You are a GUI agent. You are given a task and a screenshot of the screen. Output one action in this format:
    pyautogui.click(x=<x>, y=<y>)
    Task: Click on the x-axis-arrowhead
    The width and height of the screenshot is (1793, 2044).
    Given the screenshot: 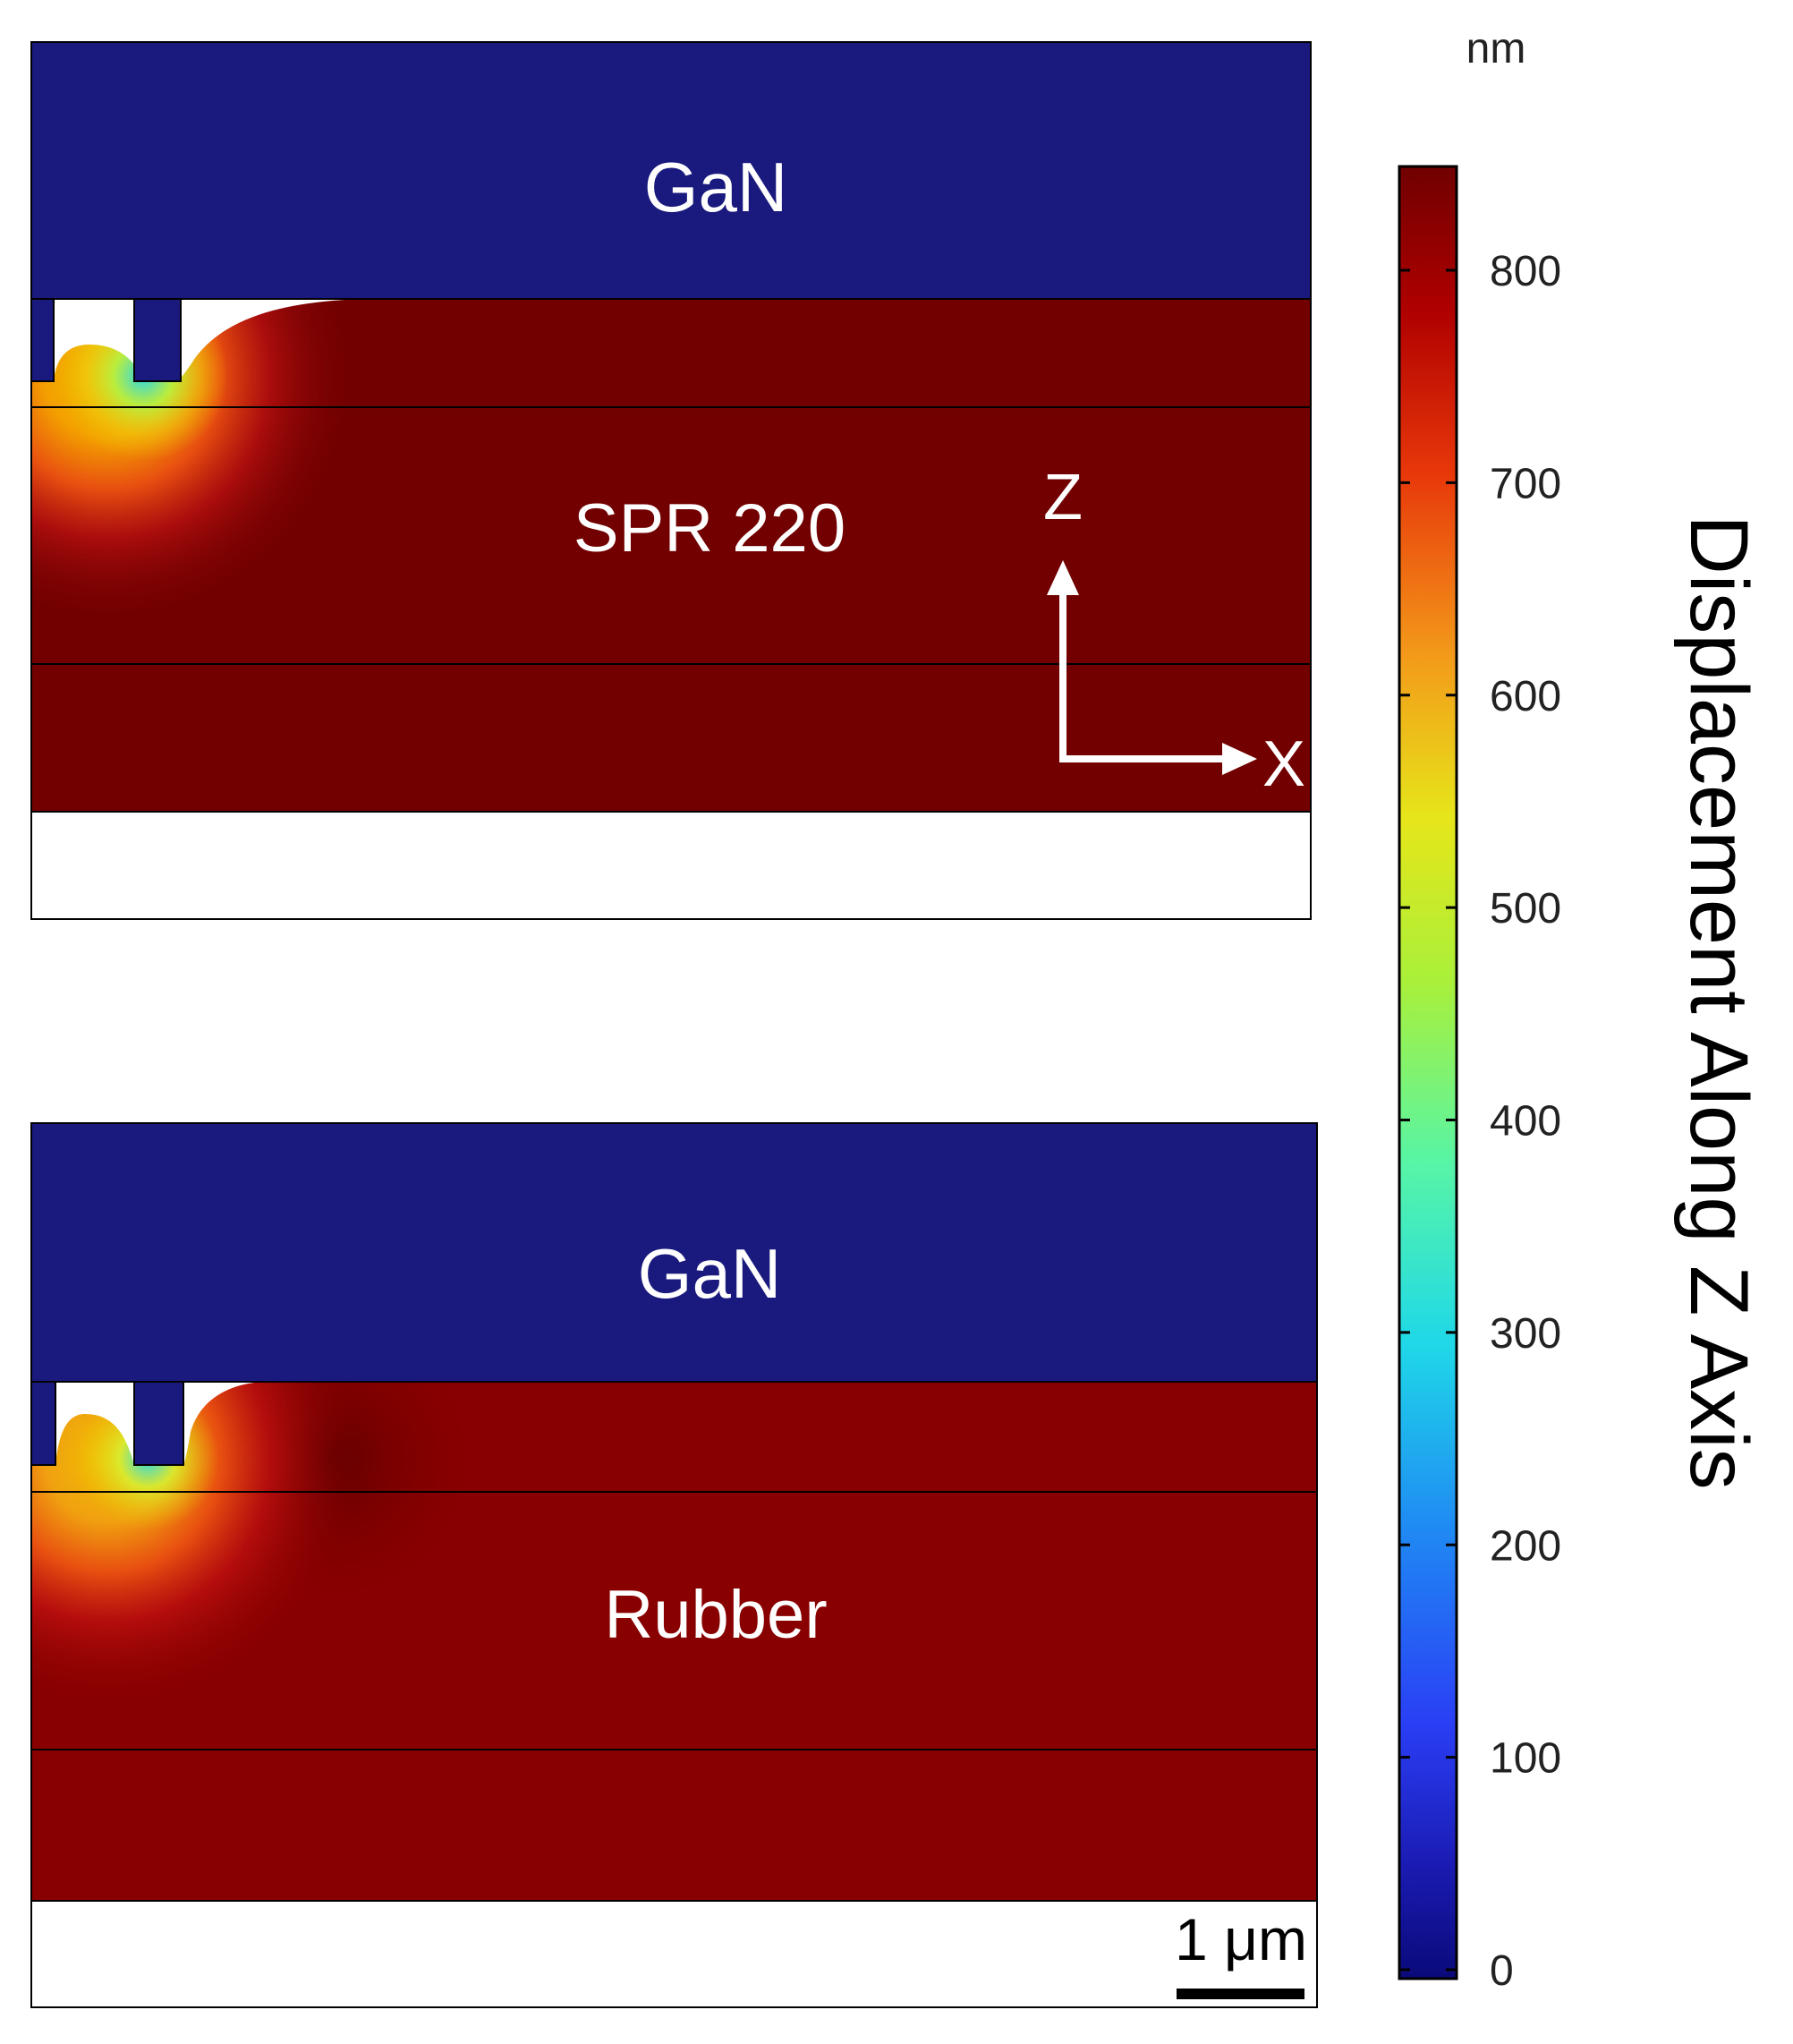 What is the action you would take?
    pyautogui.click(x=1239, y=759)
    